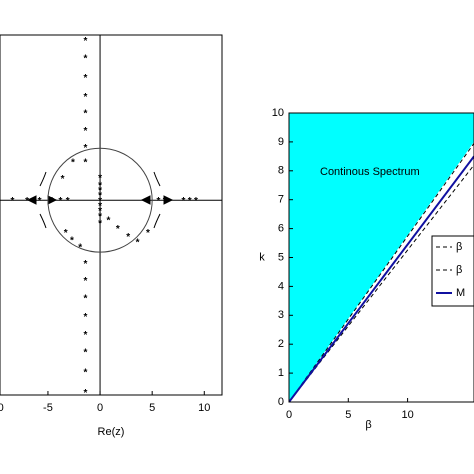 This screenshot has height=474, width=474. What do you see at coordinates (281, 402) in the screenshot?
I see `y-tick-label: 0` at bounding box center [281, 402].